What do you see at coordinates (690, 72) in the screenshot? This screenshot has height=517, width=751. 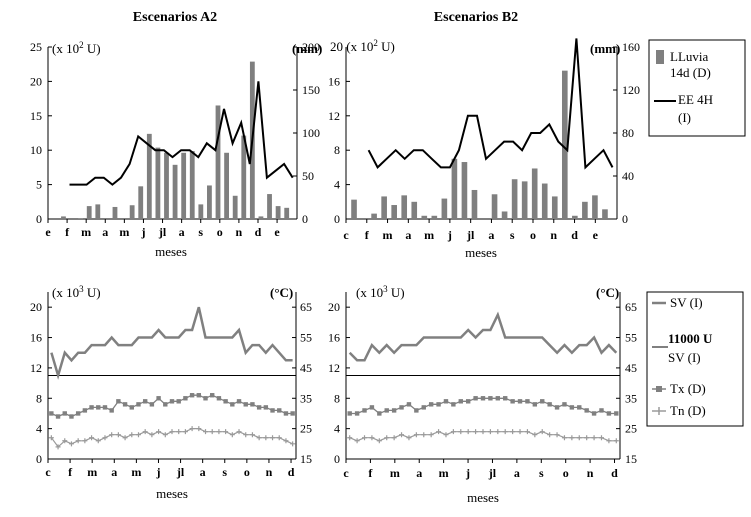 I see `legend-rain-label-2: 14d (D)` at bounding box center [690, 72].